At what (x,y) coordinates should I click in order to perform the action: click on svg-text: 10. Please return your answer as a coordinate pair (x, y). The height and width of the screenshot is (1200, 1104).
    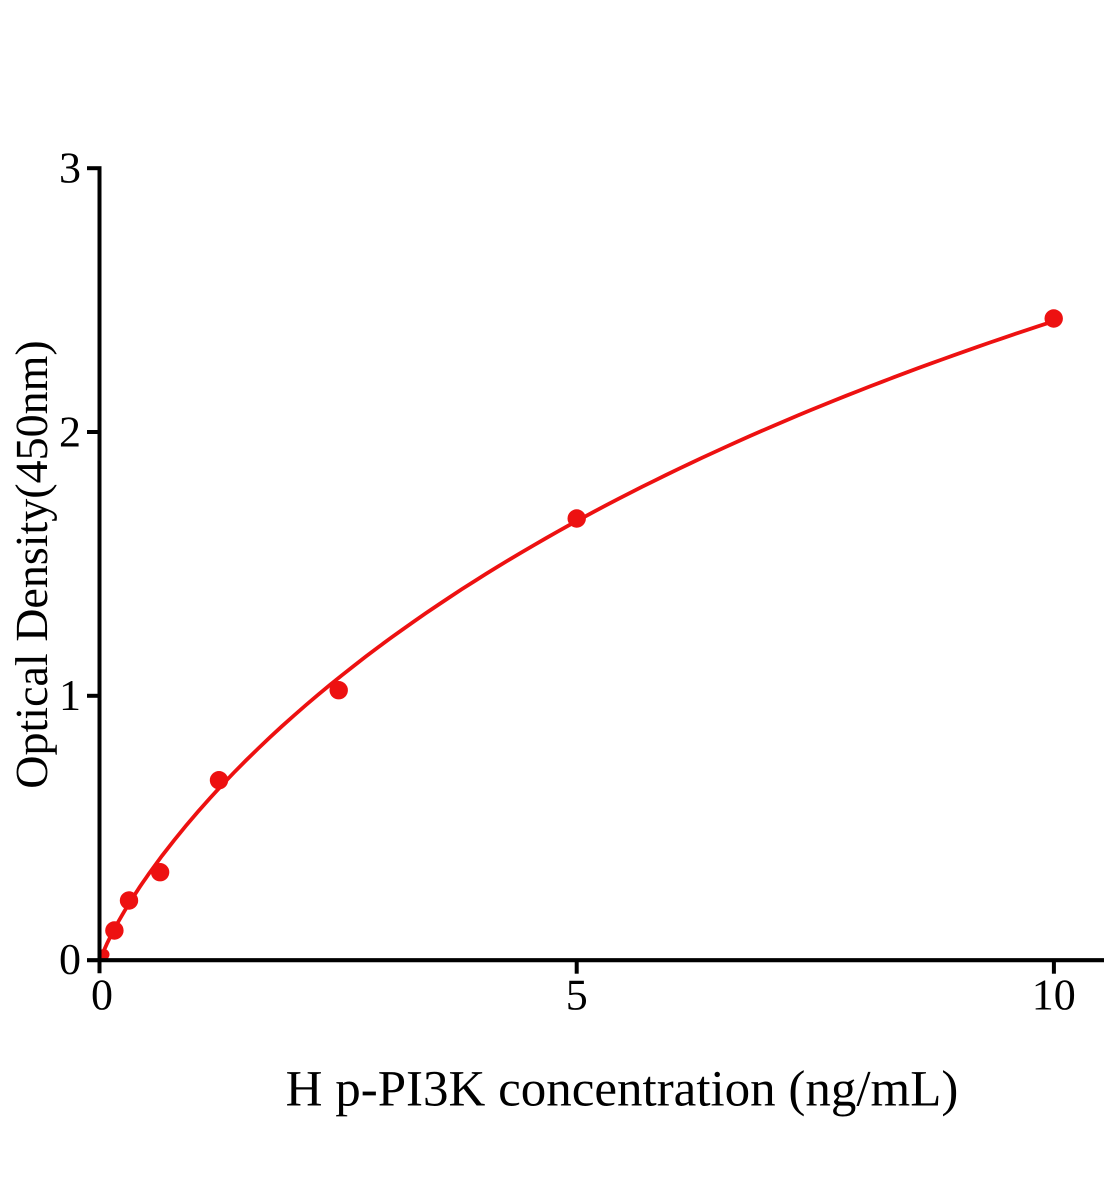
    Looking at the image, I should click on (1054, 995).